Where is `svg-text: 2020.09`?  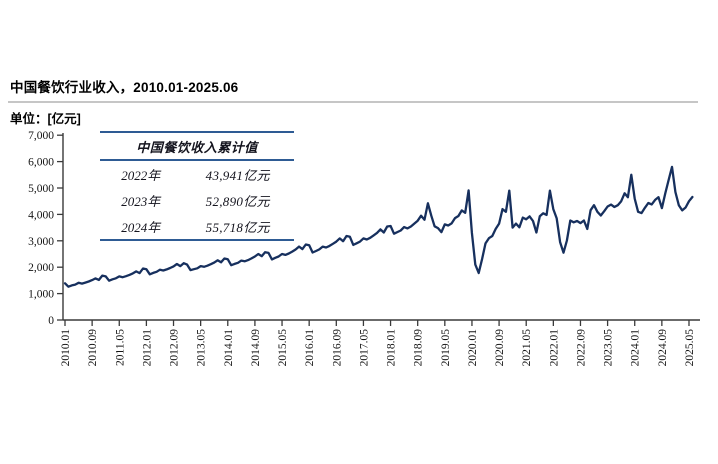
svg-text: 2020.09 is located at coordinates (500, 348).